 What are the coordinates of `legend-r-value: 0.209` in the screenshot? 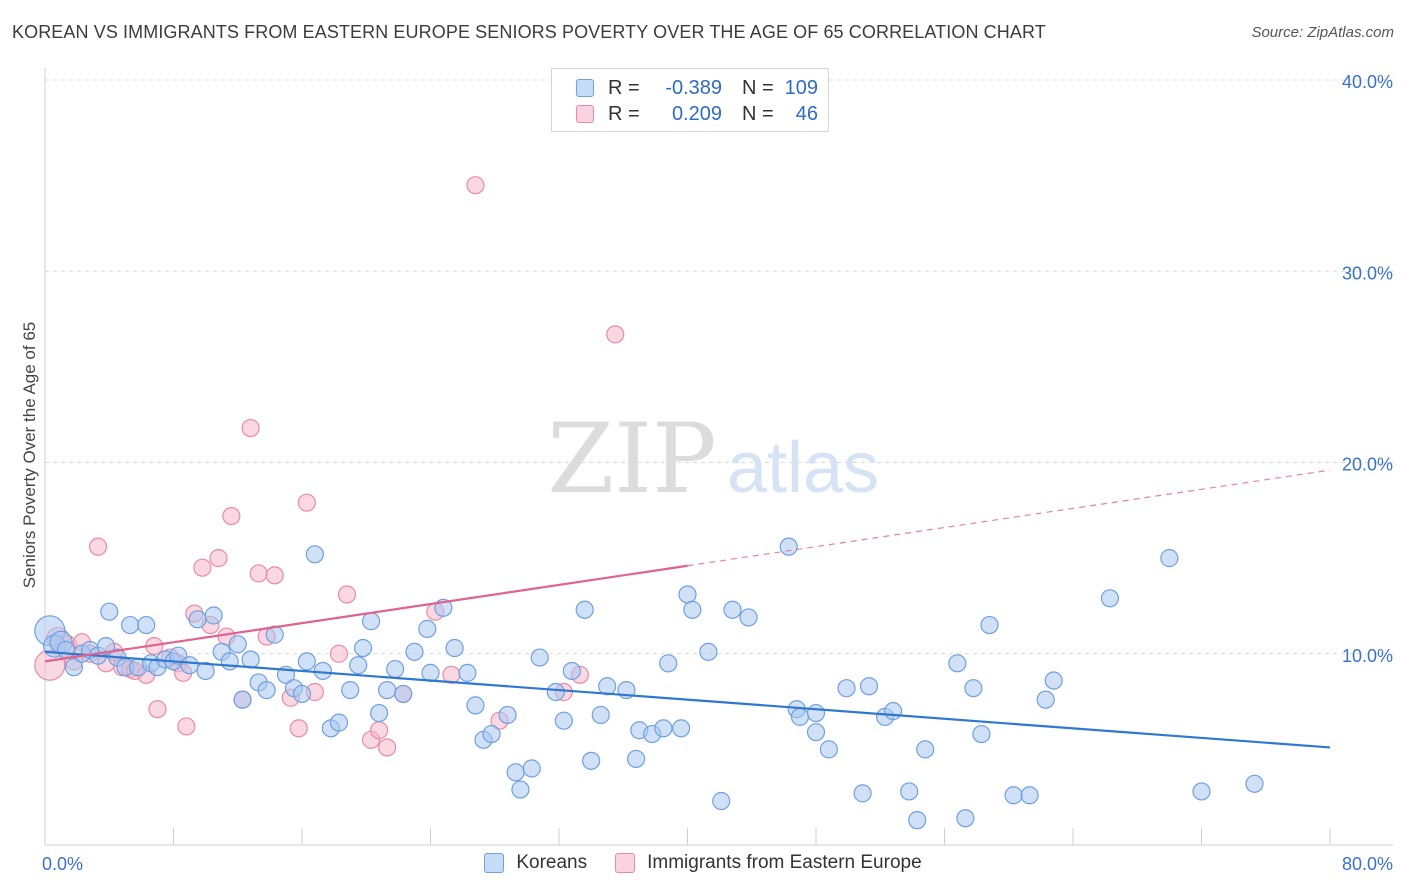 It's located at (696, 113).